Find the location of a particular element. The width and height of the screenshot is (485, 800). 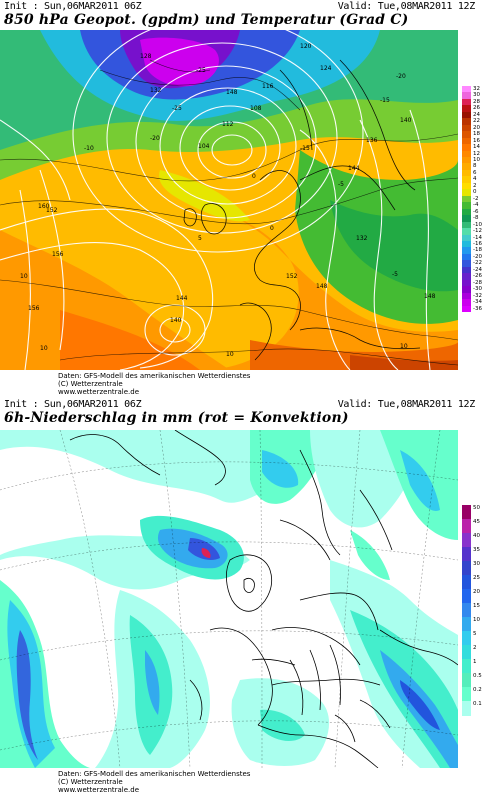

colorbar-tick-label: -36 is located at coordinates (477, 308).